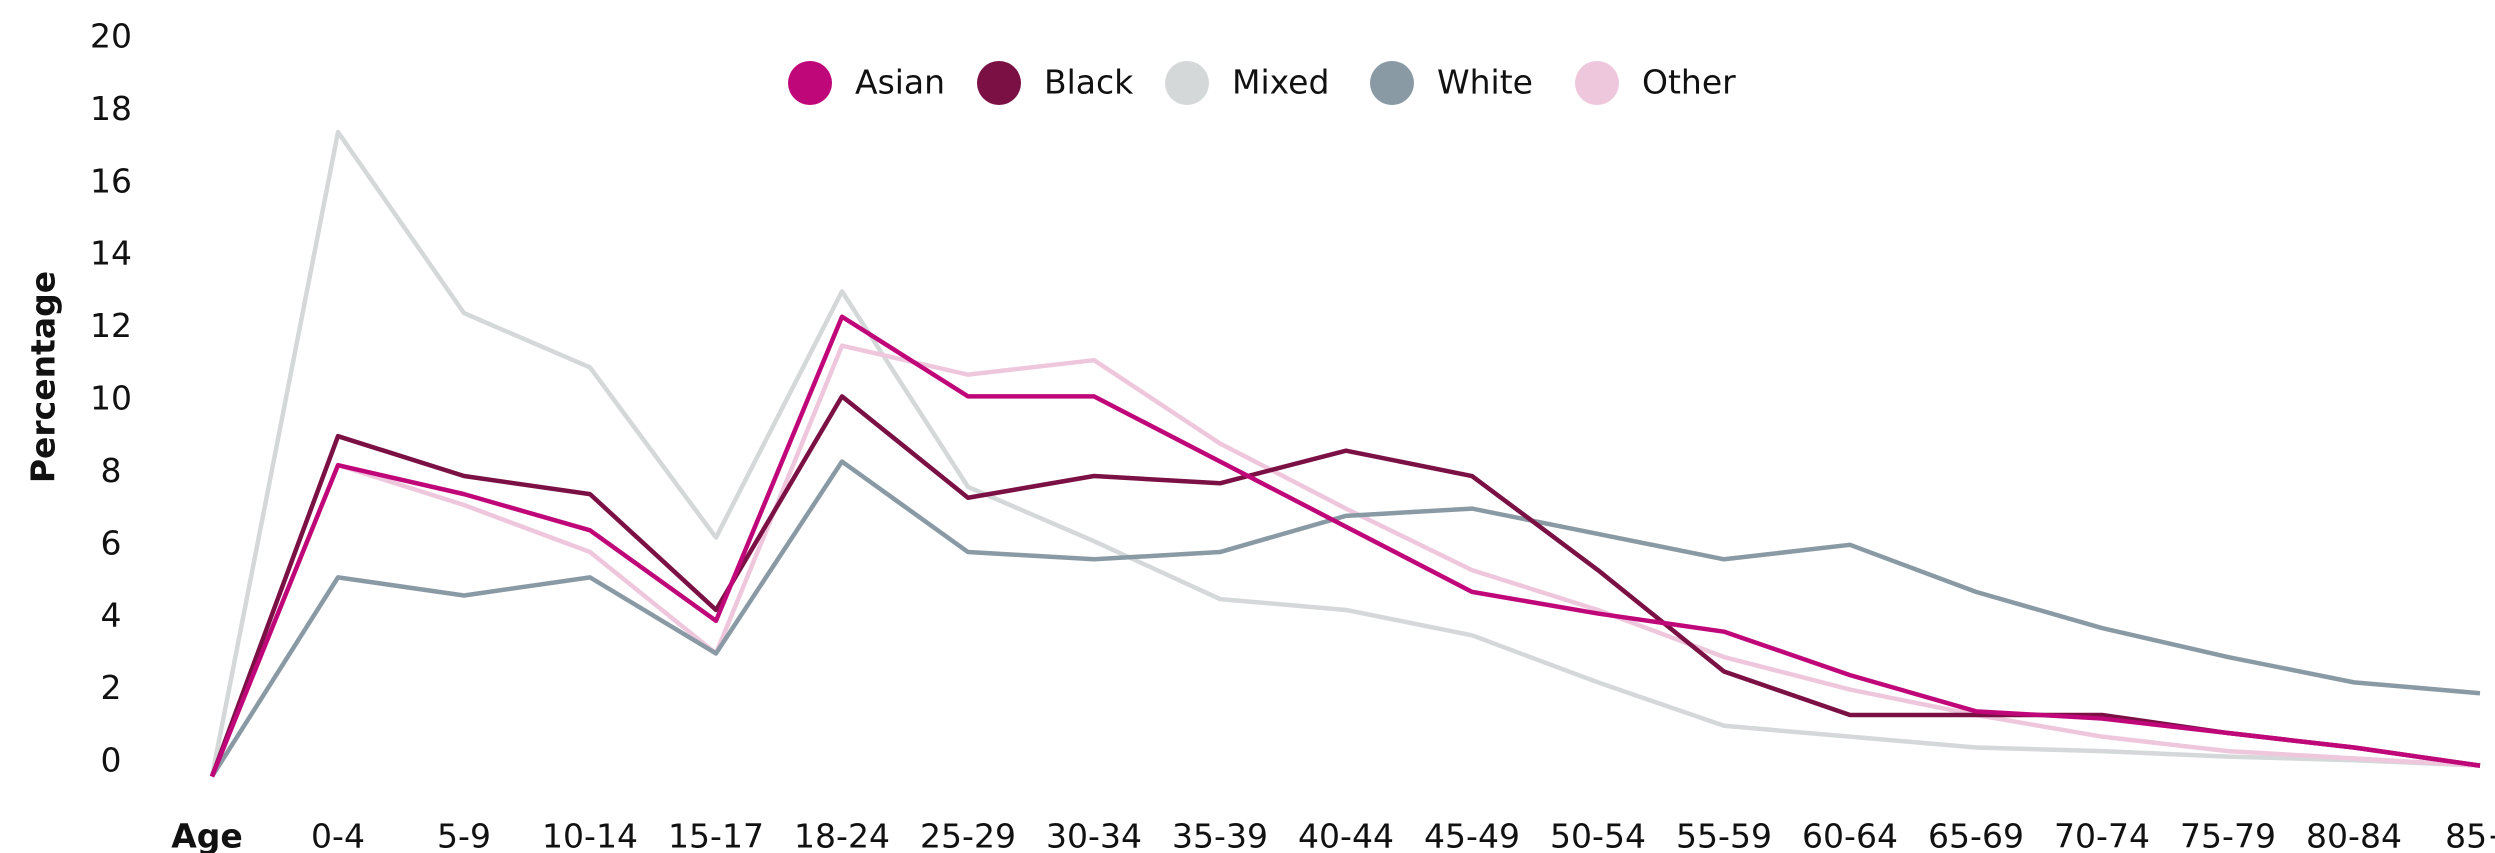 This screenshot has width=2495, height=853. Describe the element at coordinates (464, 835) in the screenshot. I see `x-tick-label: 5-9` at that location.